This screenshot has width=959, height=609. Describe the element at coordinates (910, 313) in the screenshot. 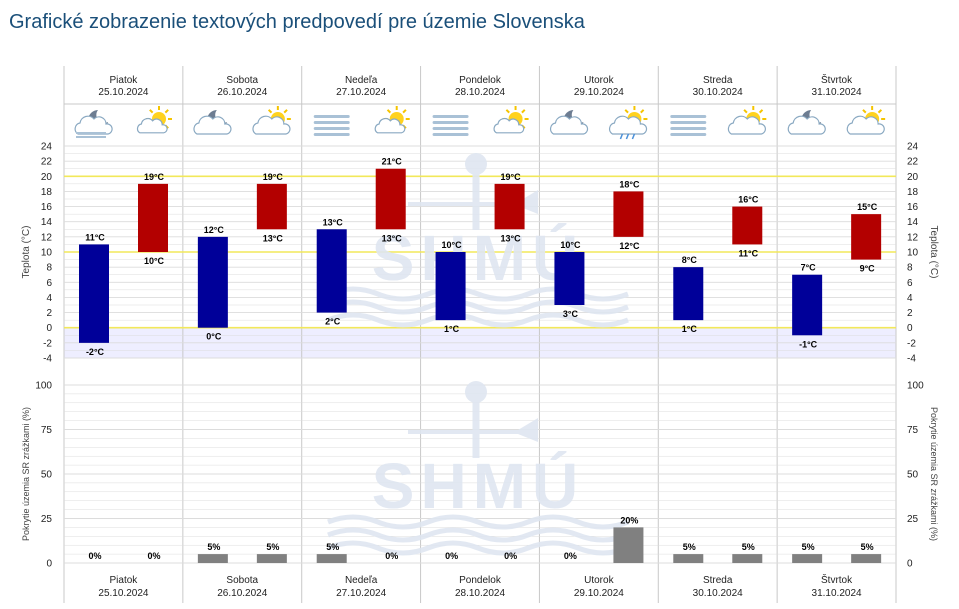

I see `y-tick-right: 2` at that location.